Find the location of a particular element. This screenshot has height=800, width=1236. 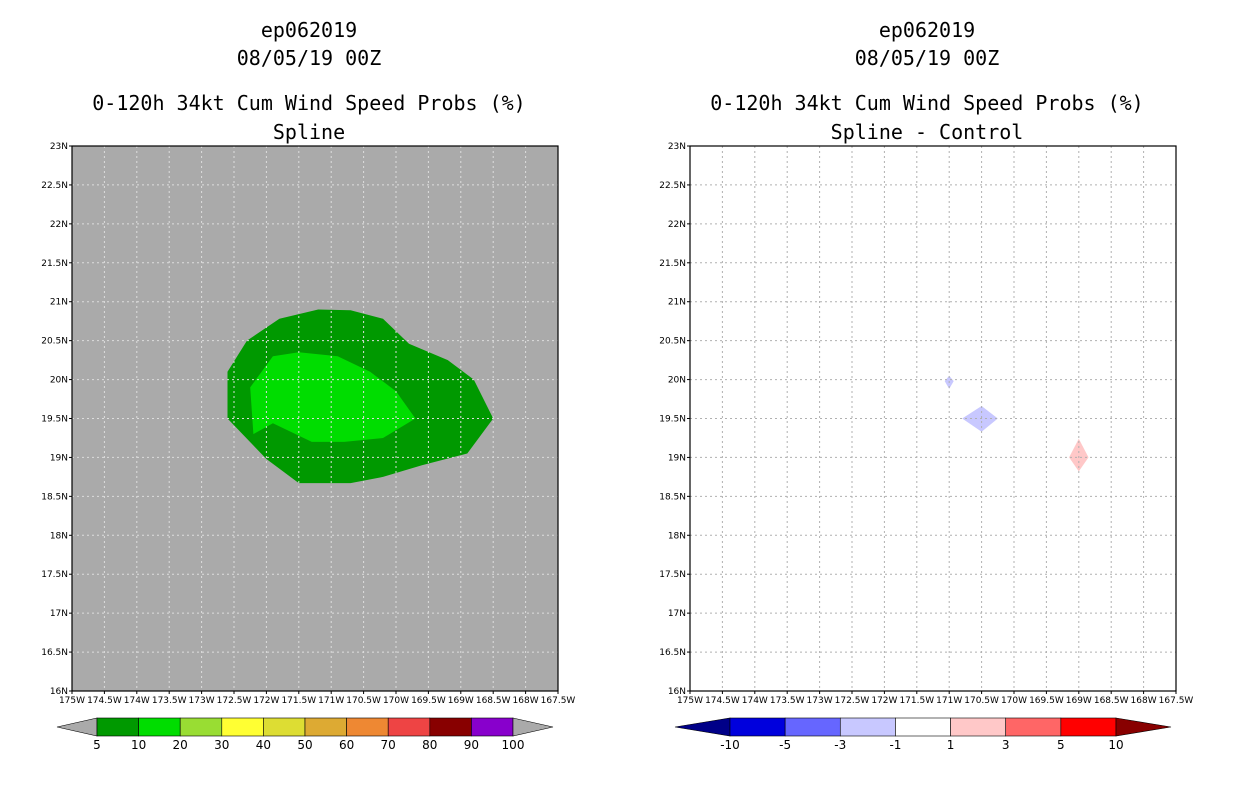

x-tick-label: 171W is located at coordinates (949, 701).